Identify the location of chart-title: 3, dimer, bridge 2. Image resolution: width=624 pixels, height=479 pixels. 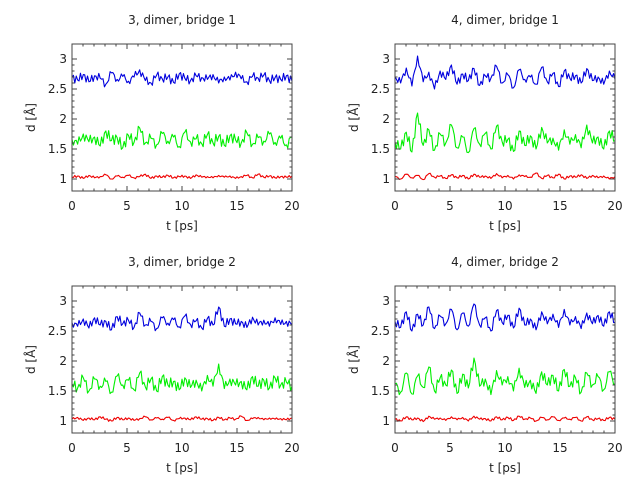
(182, 262).